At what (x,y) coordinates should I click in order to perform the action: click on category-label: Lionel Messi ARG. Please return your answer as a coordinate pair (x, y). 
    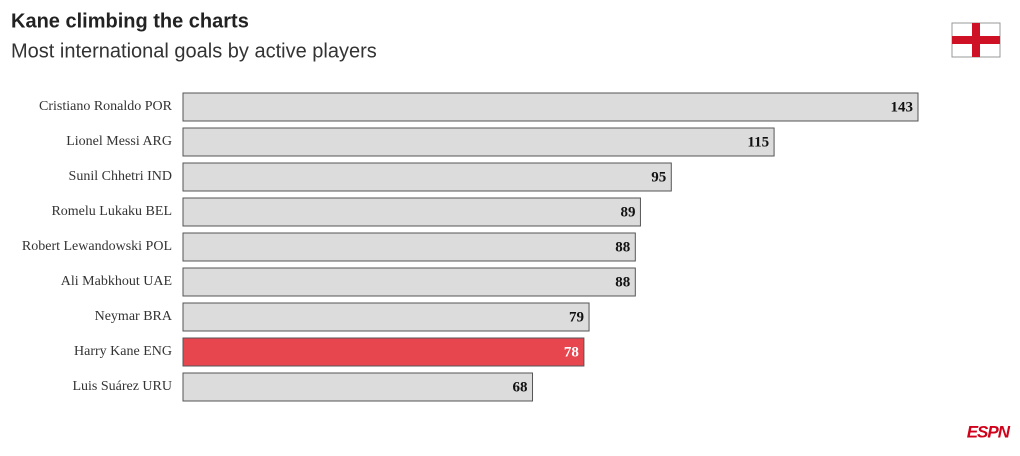
    Looking at the image, I should click on (119, 141).